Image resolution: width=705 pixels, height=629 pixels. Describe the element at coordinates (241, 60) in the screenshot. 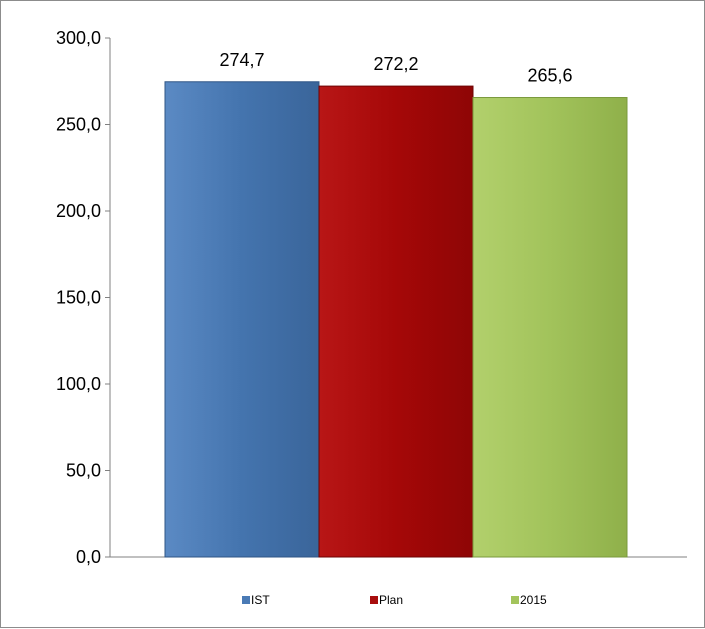

I see `data-label-ist: 274,7` at that location.